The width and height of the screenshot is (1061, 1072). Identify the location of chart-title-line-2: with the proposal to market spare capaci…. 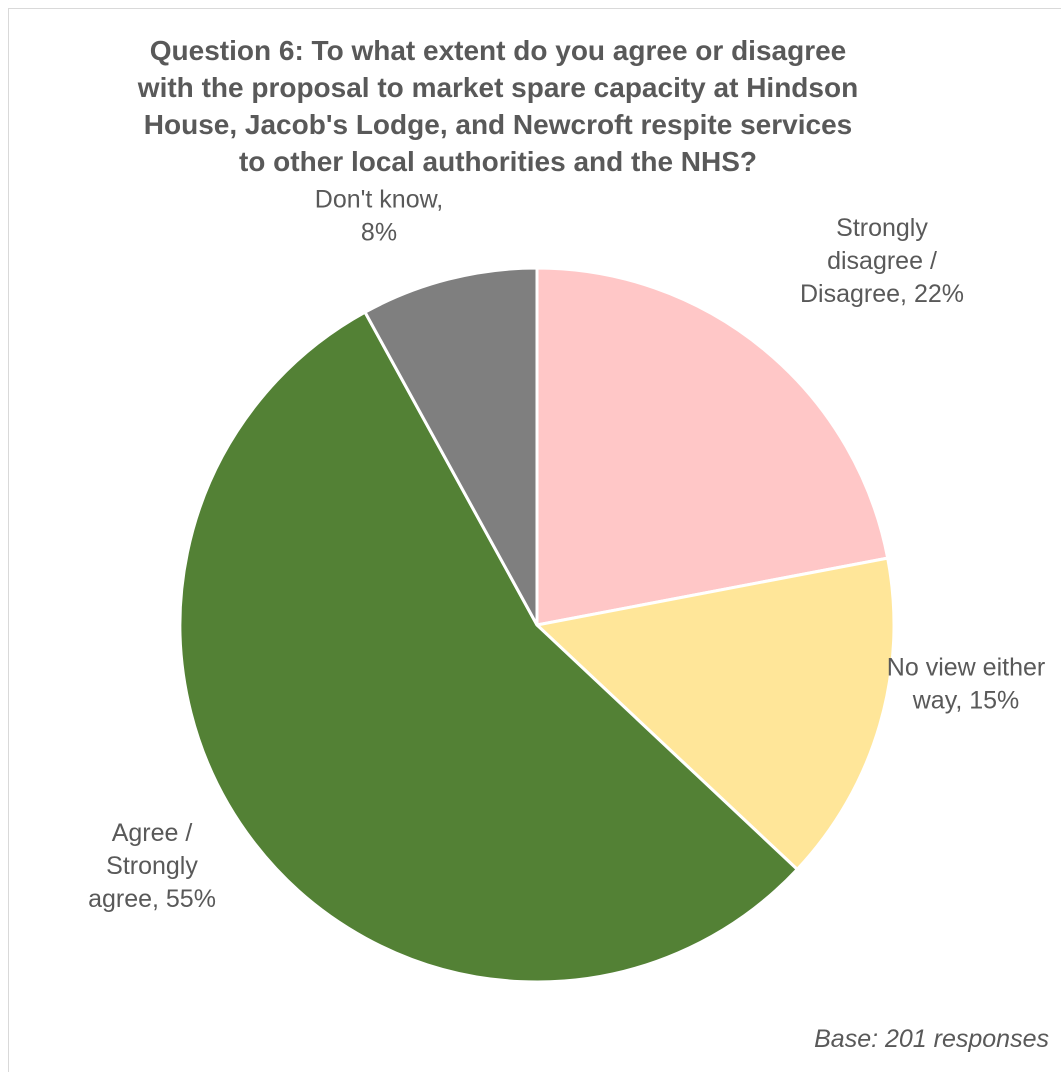
(498, 87).